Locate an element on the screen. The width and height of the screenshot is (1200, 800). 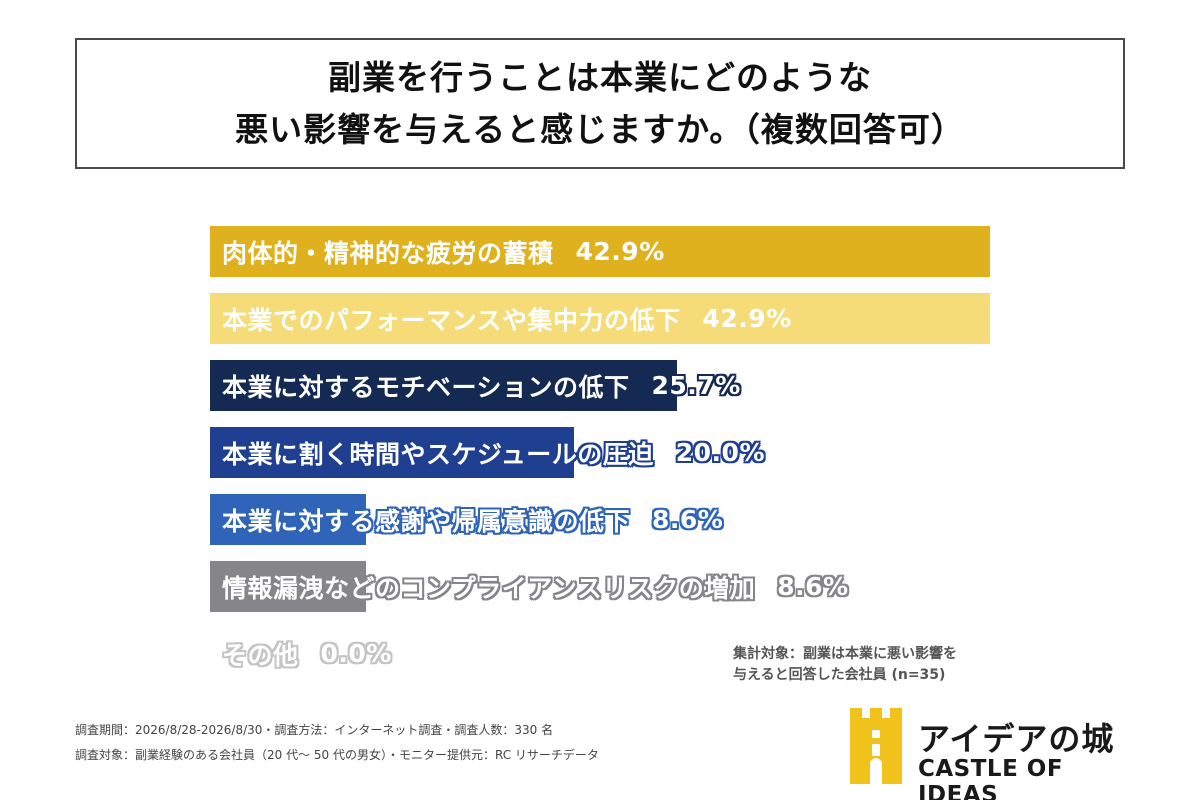
bar-row: 本業に対する感謝や帰属意識の低下 8.6% is located at coordinates (600, 519).